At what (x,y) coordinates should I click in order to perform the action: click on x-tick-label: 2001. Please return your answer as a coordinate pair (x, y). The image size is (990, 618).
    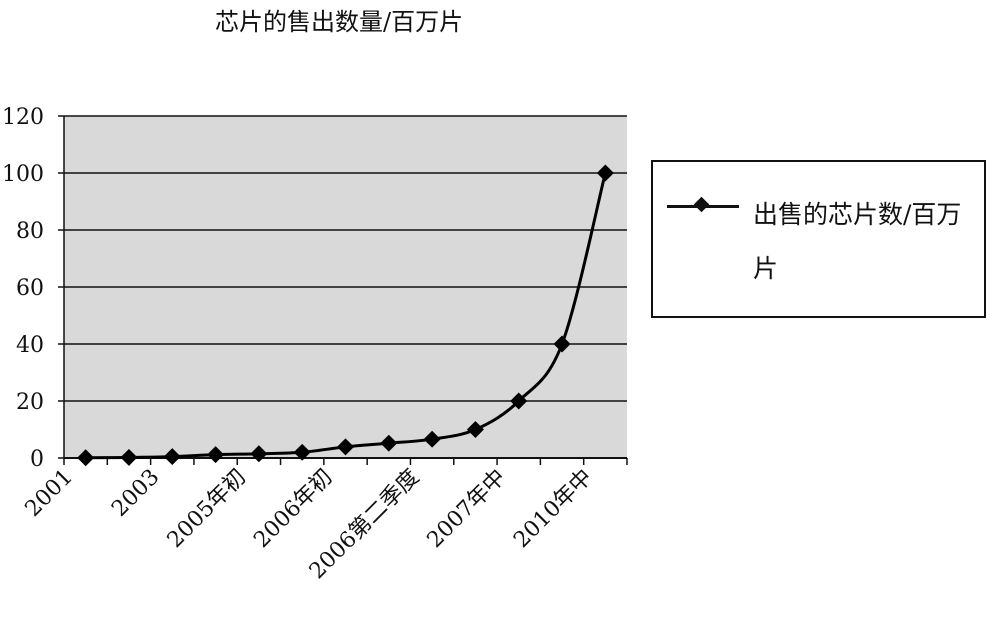
    Looking at the image, I should click on (49, 493).